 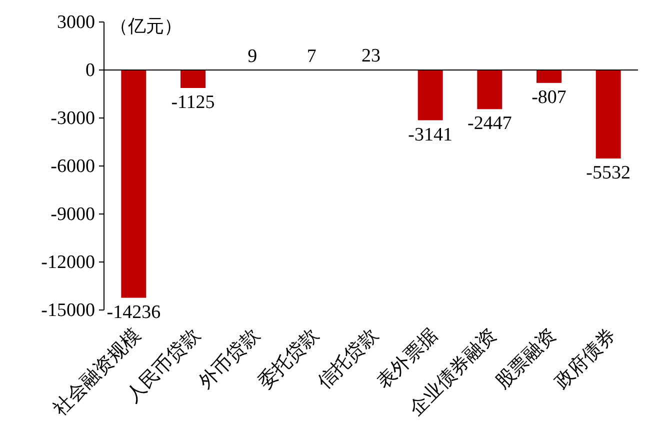 What do you see at coordinates (549, 97) in the screenshot?
I see `data-label: -807` at bounding box center [549, 97].